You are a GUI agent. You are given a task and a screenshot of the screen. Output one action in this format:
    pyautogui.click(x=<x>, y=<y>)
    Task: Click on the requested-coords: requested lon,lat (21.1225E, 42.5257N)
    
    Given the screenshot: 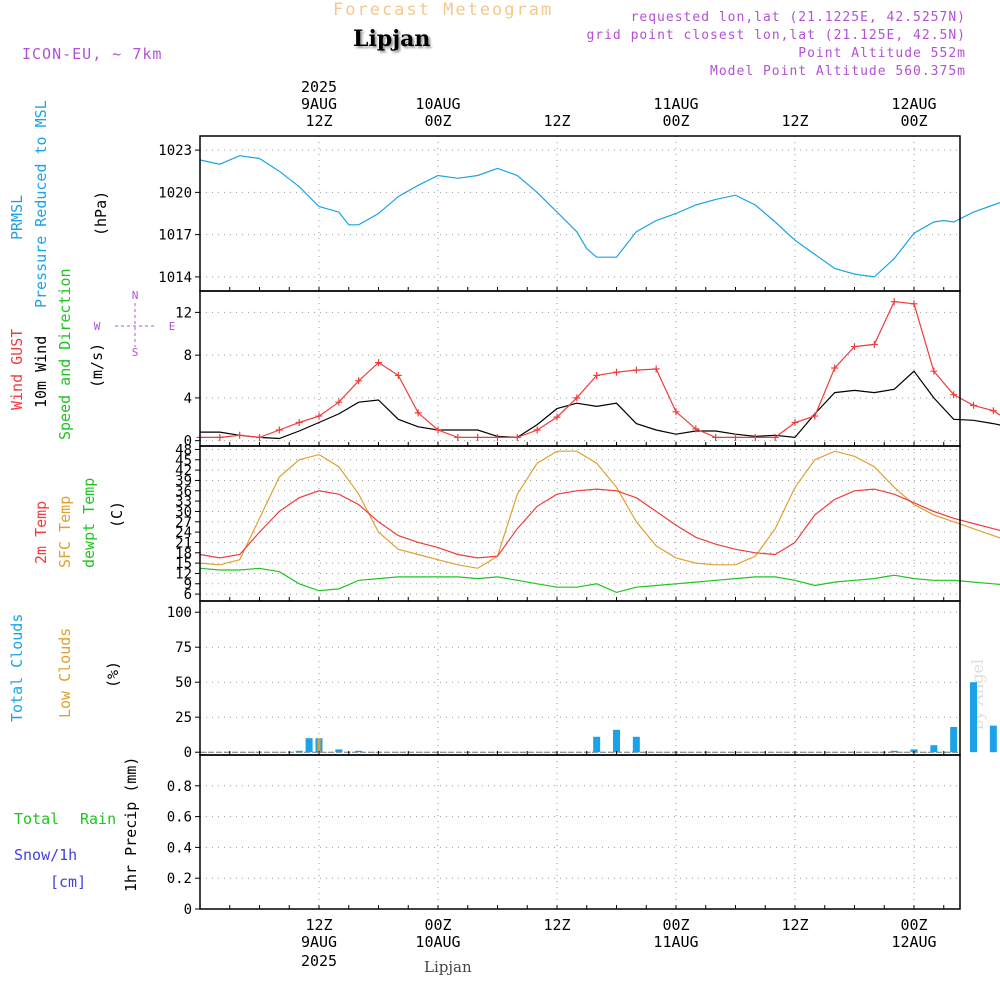 What is the action you would take?
    pyautogui.click(x=798, y=17)
    